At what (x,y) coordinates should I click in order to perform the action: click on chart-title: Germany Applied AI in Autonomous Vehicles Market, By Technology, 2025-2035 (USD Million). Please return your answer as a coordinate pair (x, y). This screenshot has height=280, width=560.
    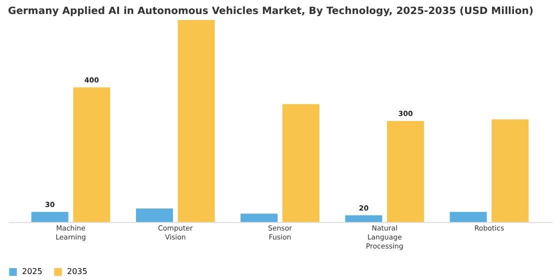
    Looking at the image, I should click on (271, 11).